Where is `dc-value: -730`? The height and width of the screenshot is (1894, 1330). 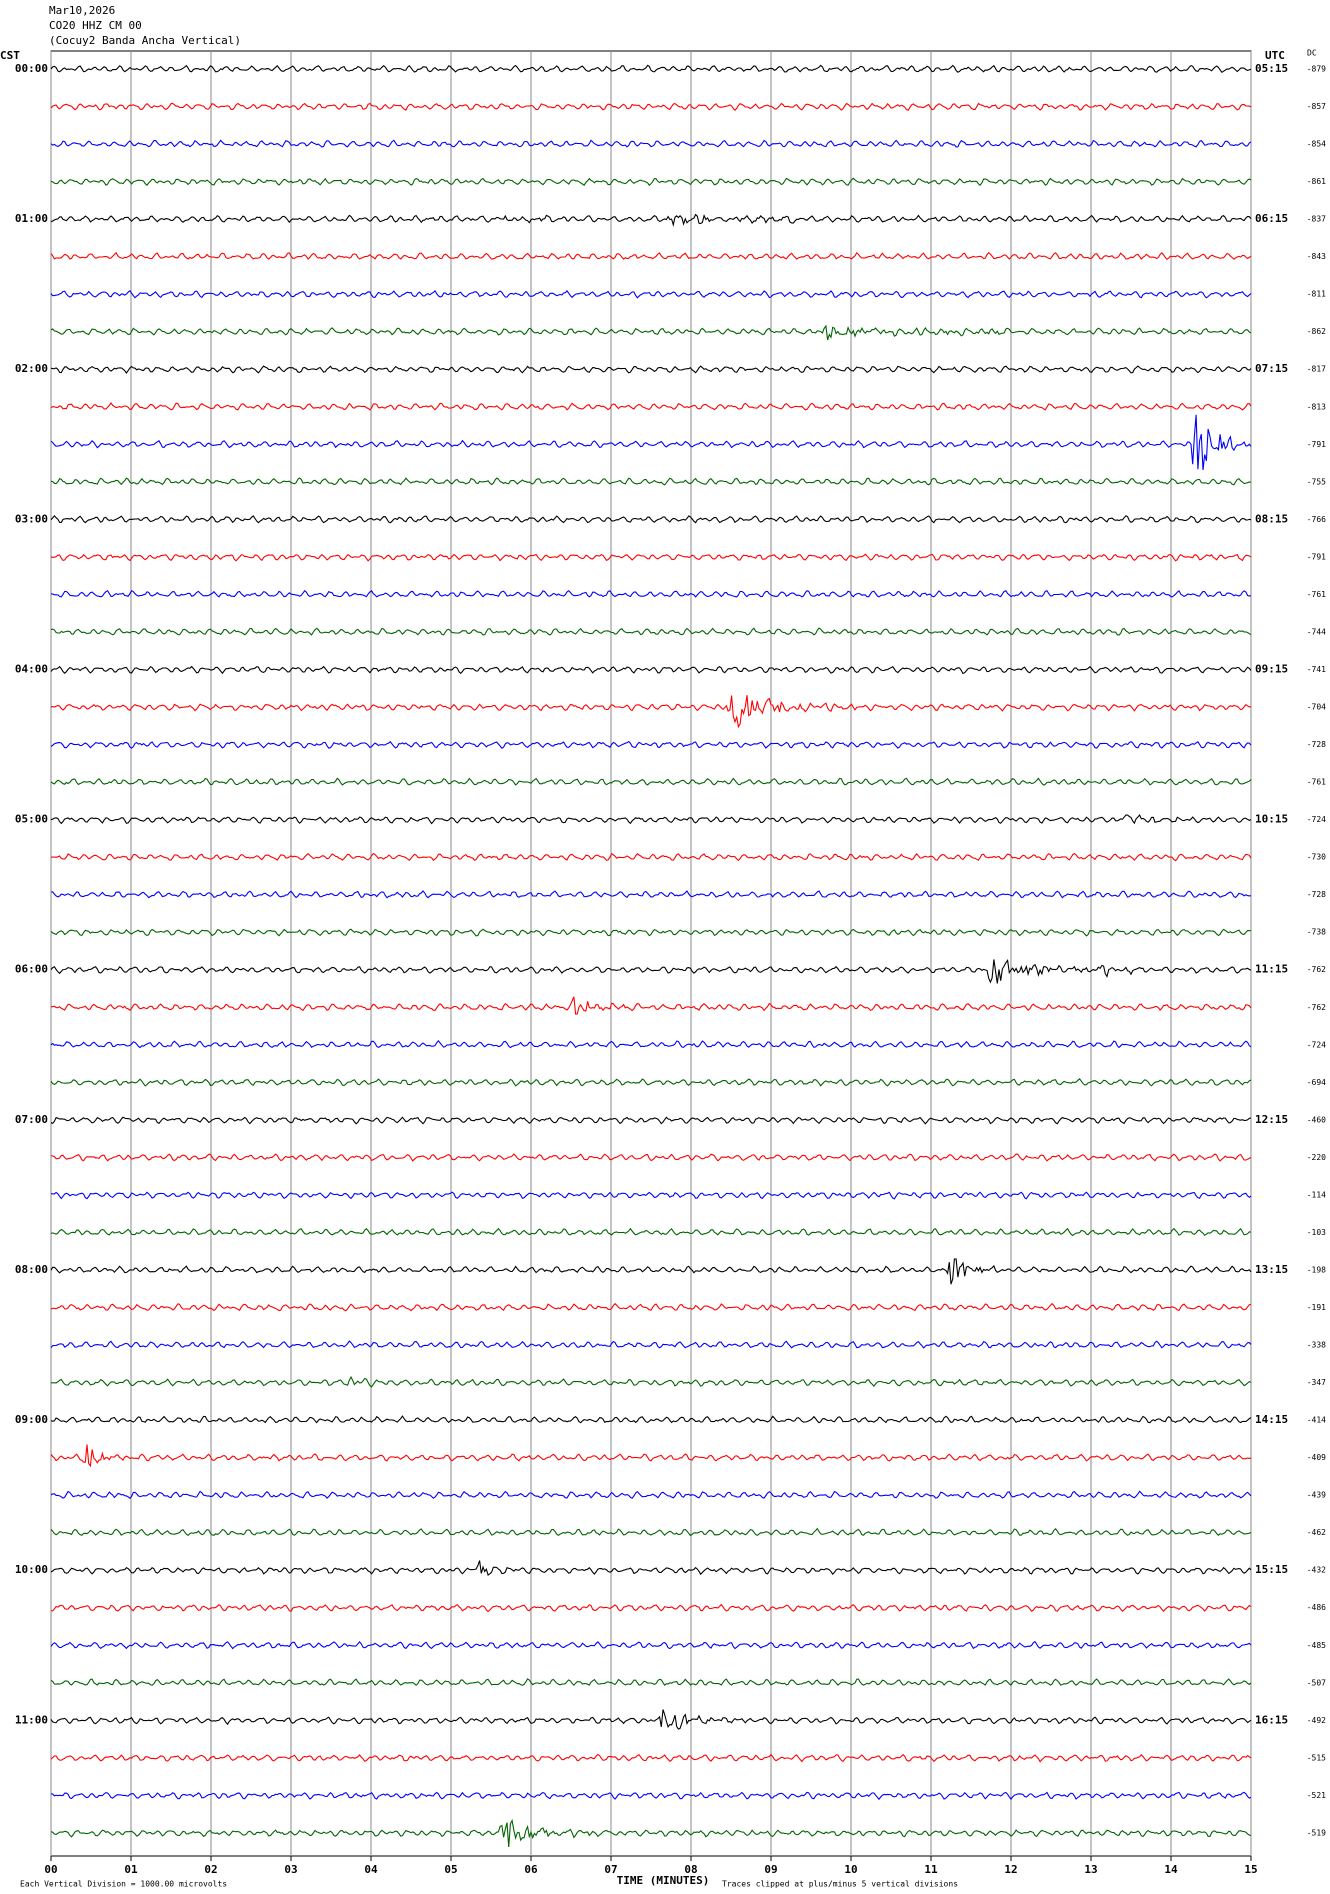
dc-value: -730 is located at coordinates (1316, 857).